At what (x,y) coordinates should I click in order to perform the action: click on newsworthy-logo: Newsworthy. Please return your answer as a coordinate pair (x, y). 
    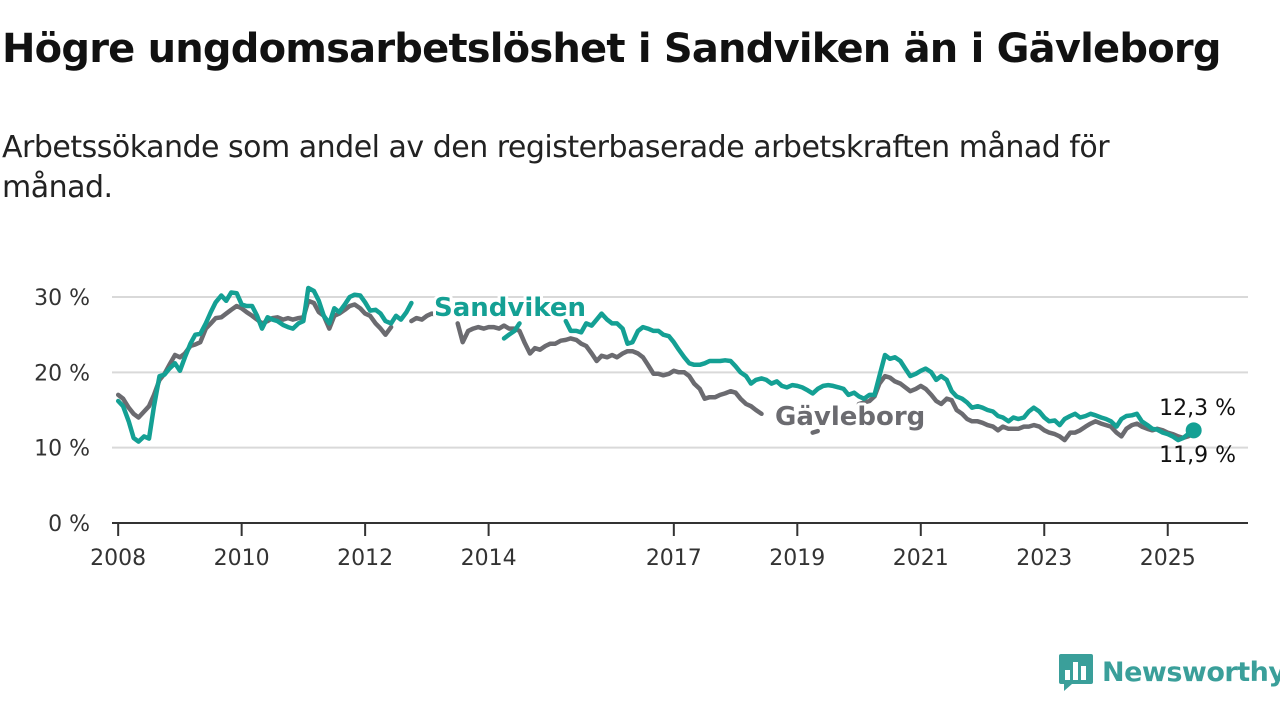
    Looking at the image, I should click on (1169, 672).